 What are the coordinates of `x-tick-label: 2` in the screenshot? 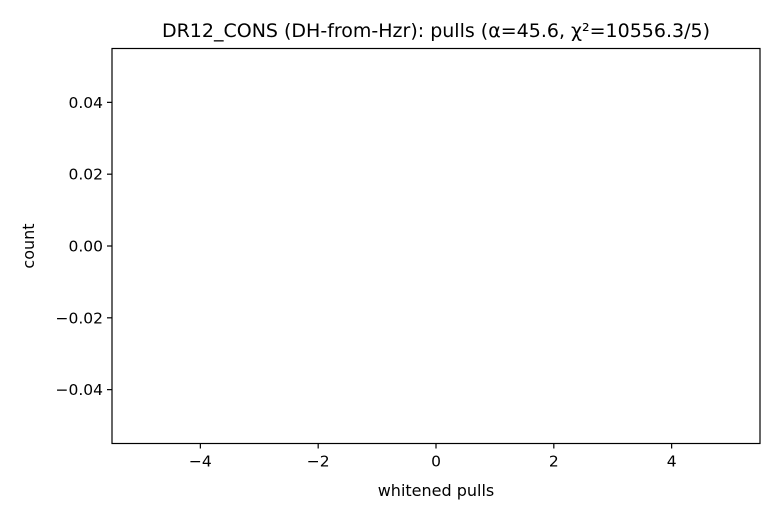 It's located at (554, 462).